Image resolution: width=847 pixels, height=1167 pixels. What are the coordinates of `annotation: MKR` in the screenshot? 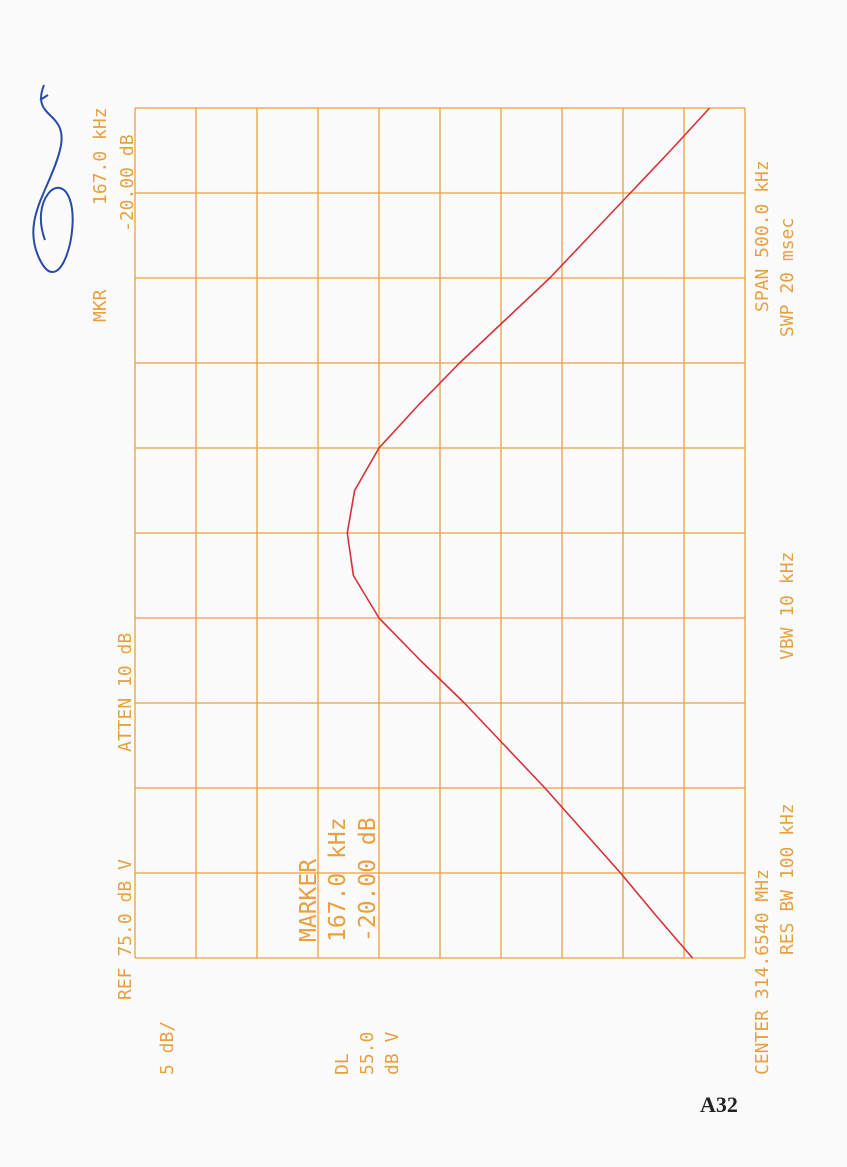 It's located at (100, 305).